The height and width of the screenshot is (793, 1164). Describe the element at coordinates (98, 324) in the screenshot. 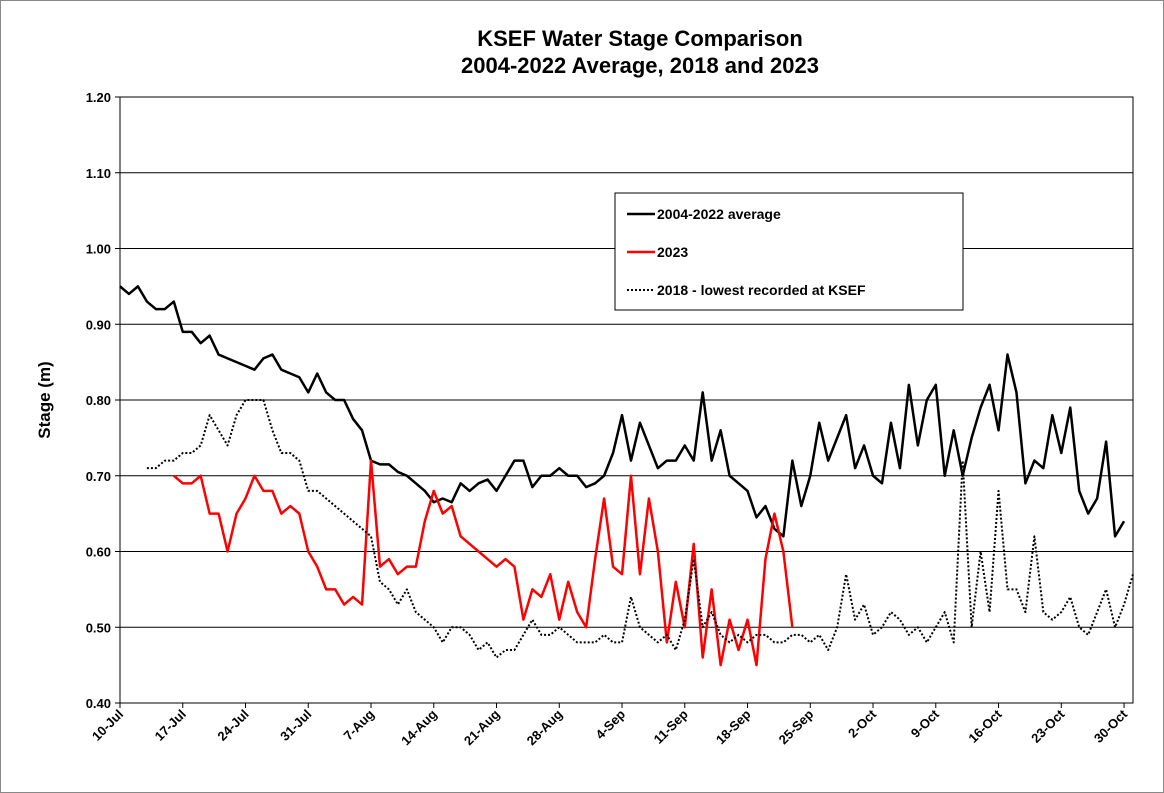

I see `y-tick-label: 0.90` at that location.